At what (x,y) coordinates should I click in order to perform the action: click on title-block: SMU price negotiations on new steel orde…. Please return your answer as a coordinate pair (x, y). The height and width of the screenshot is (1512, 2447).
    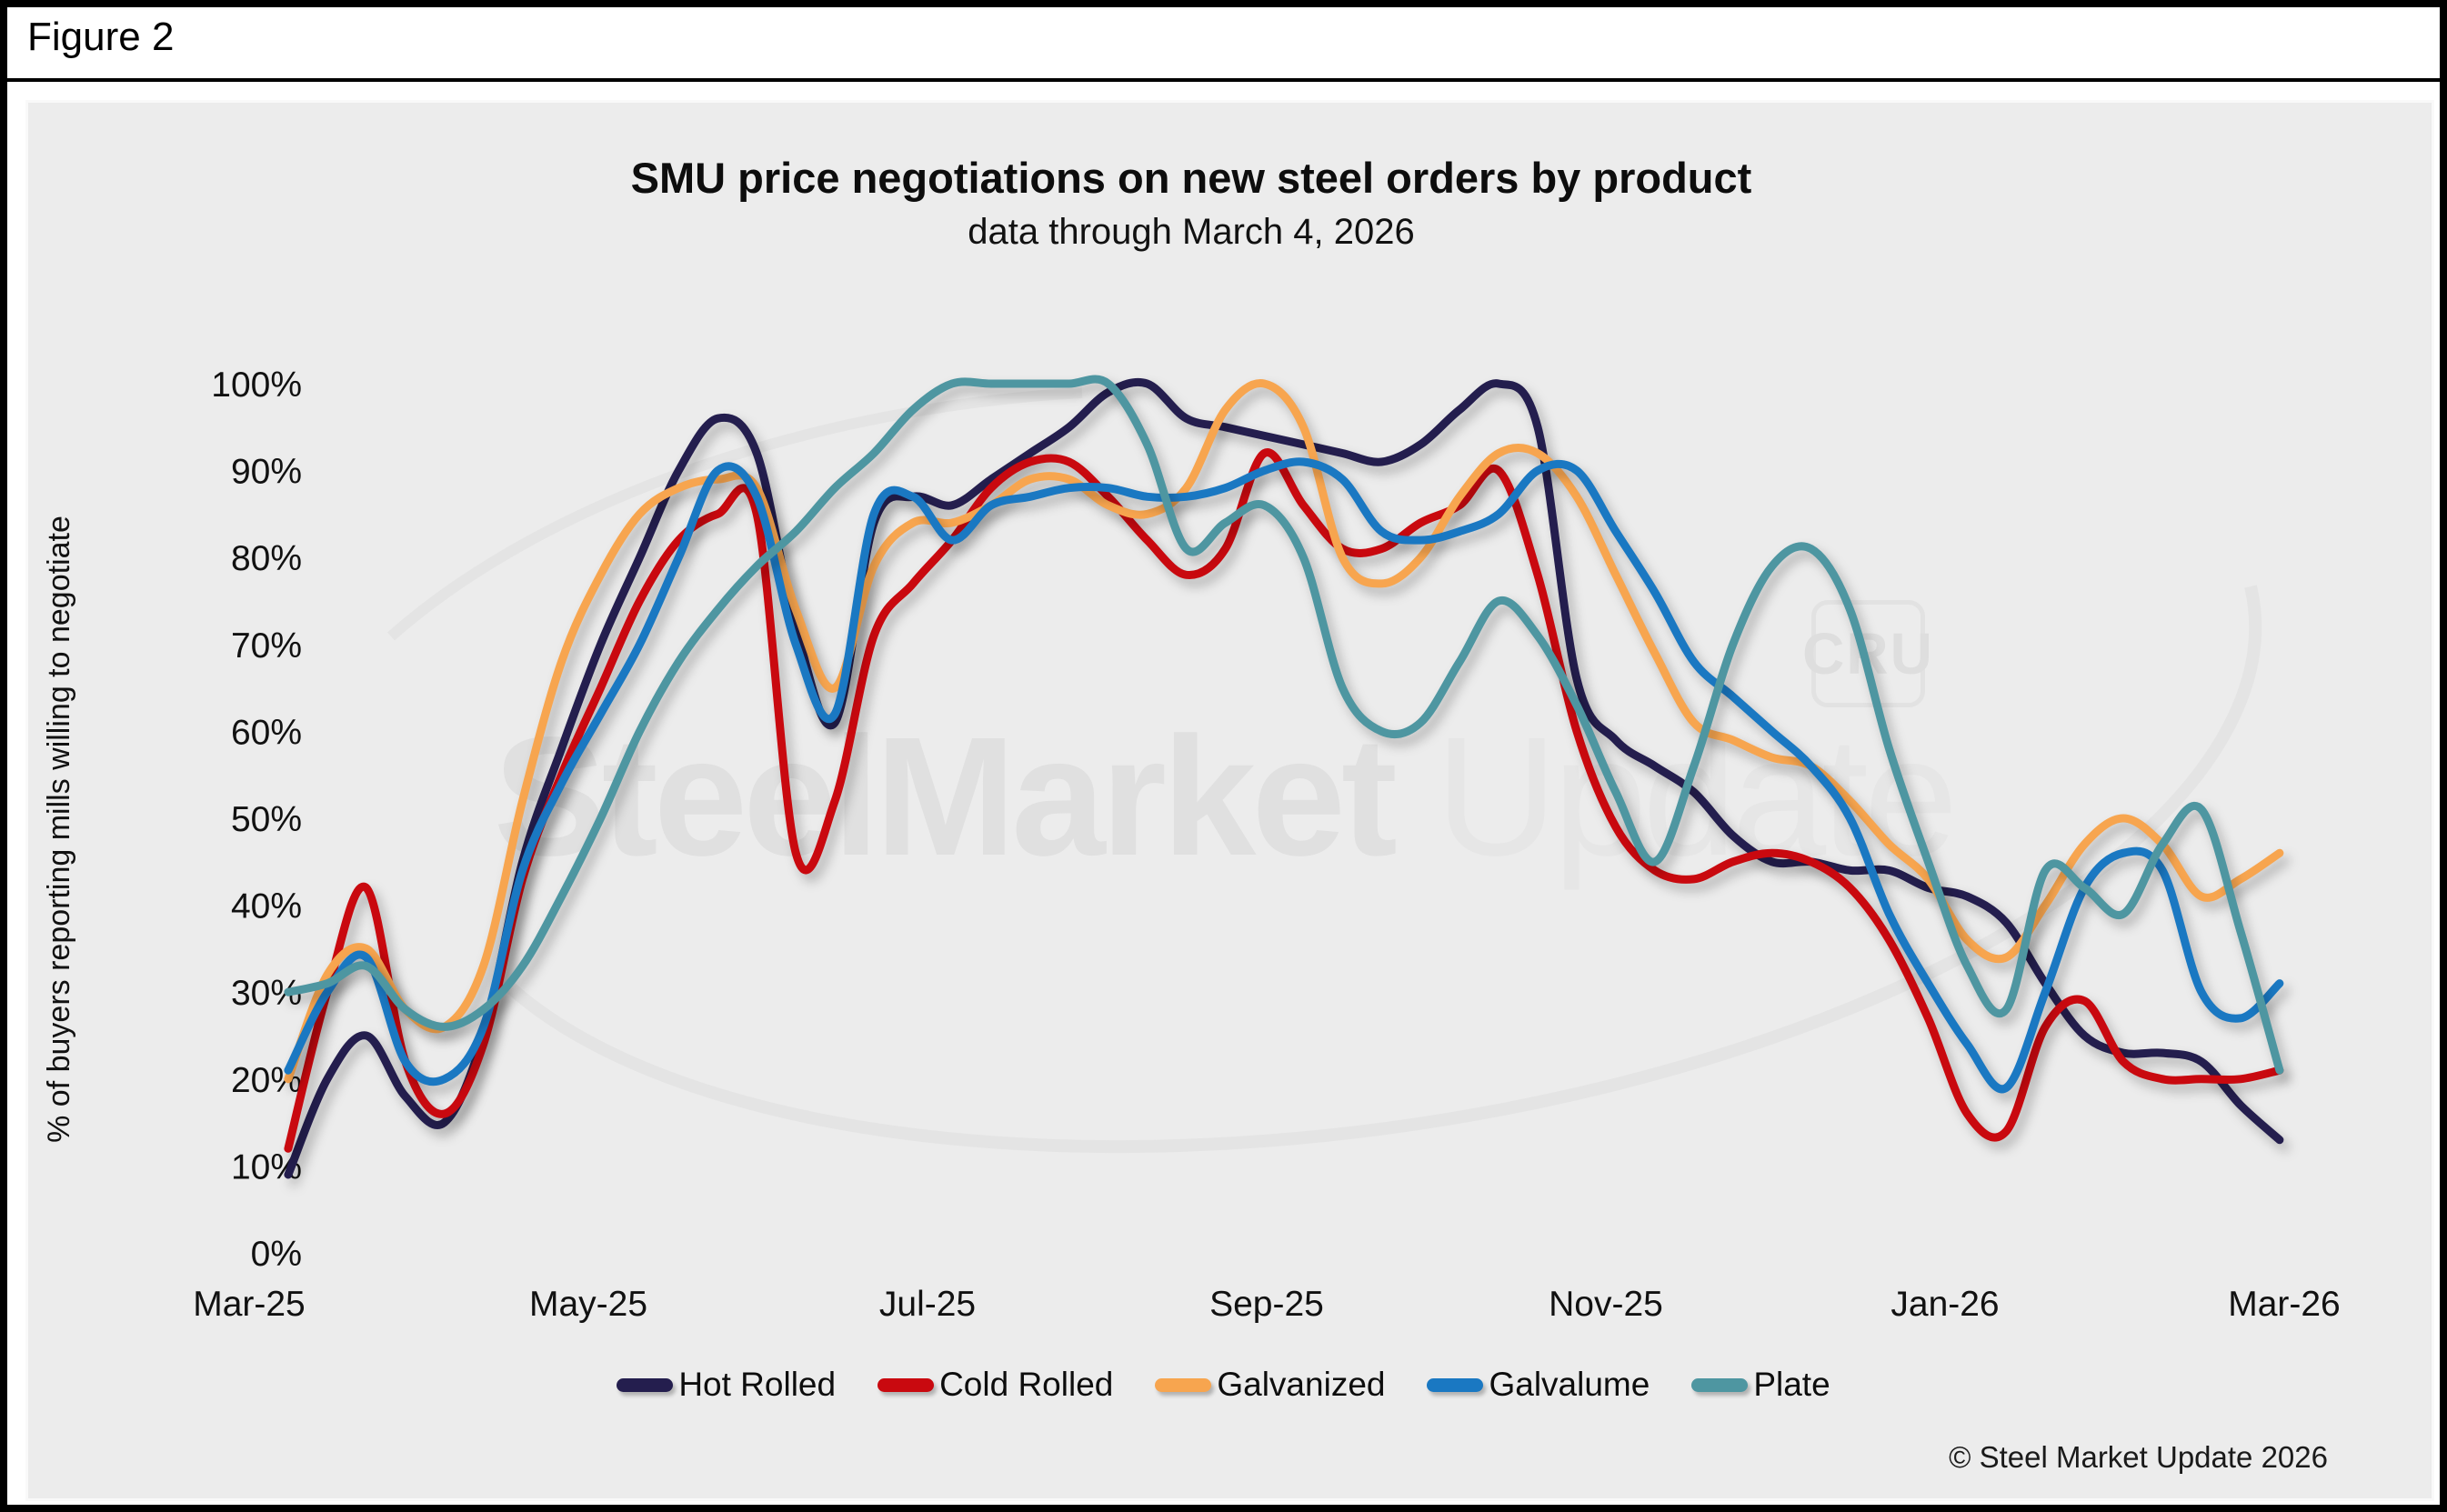
    Looking at the image, I should click on (1191, 203).